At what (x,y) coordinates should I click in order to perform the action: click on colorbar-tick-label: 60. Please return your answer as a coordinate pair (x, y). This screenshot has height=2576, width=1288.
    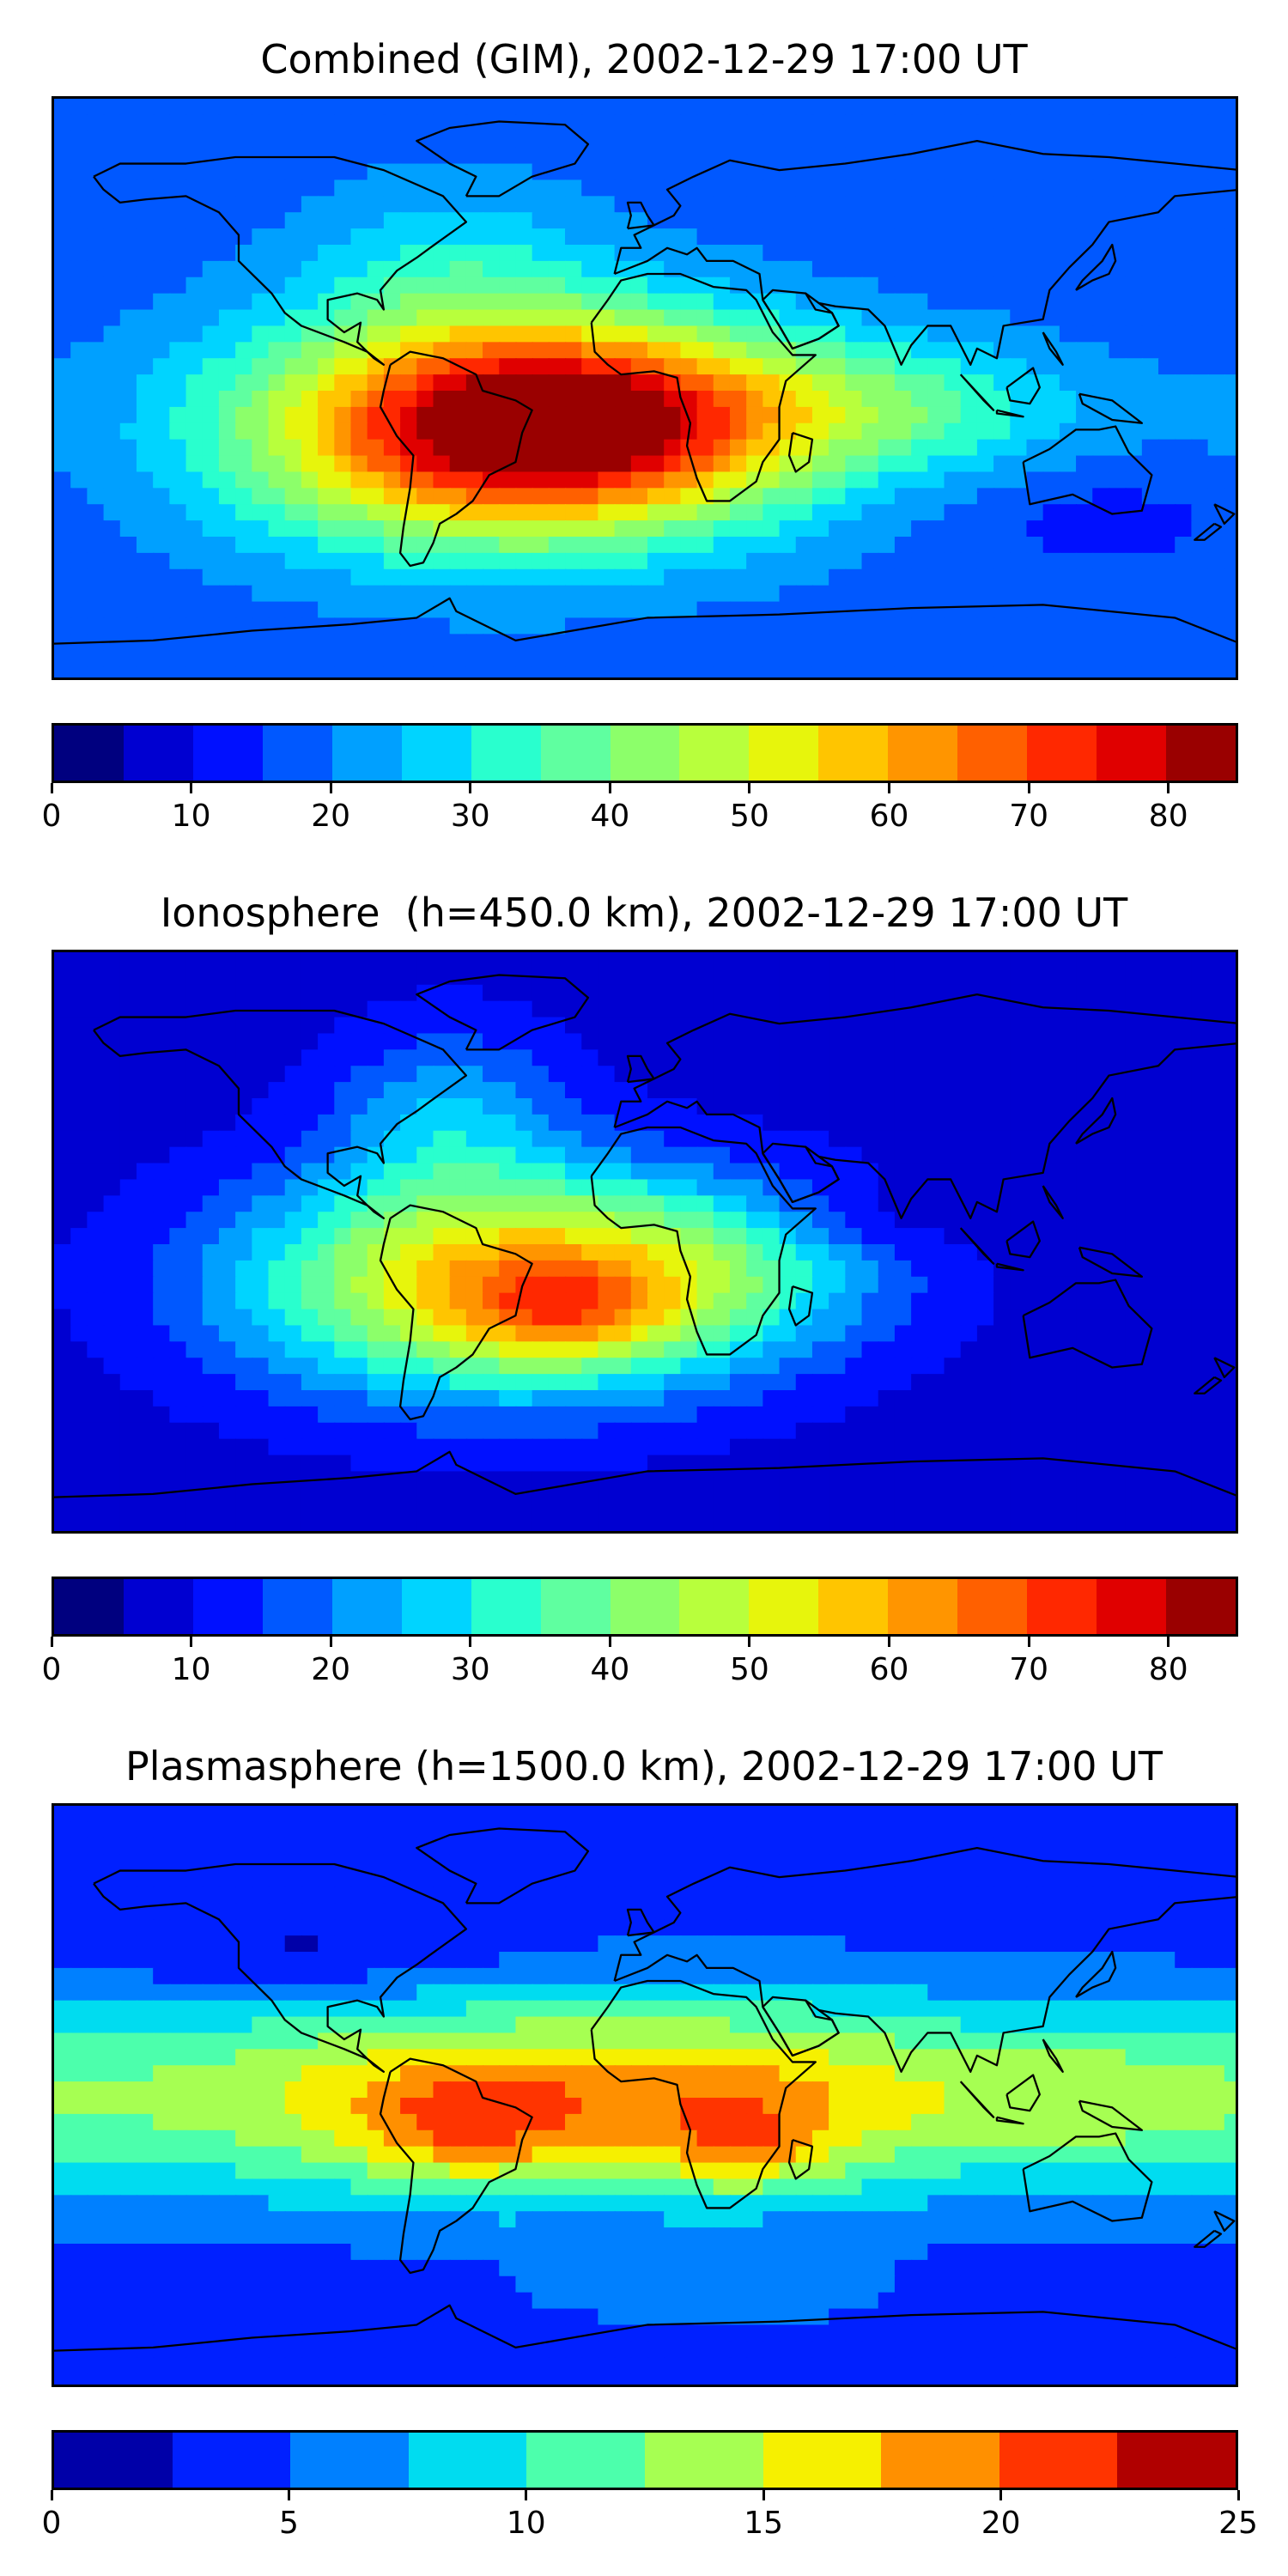
    Looking at the image, I should click on (889, 817).